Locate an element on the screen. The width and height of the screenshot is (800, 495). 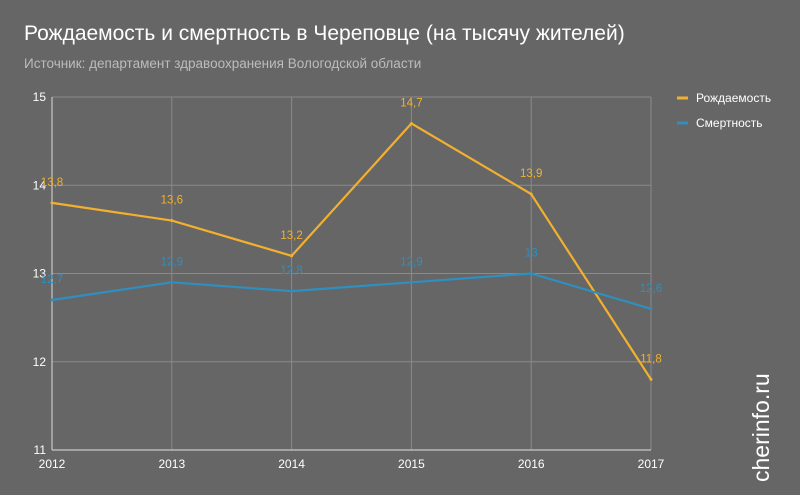
y-tick-label: 14 is located at coordinates (40, 185).